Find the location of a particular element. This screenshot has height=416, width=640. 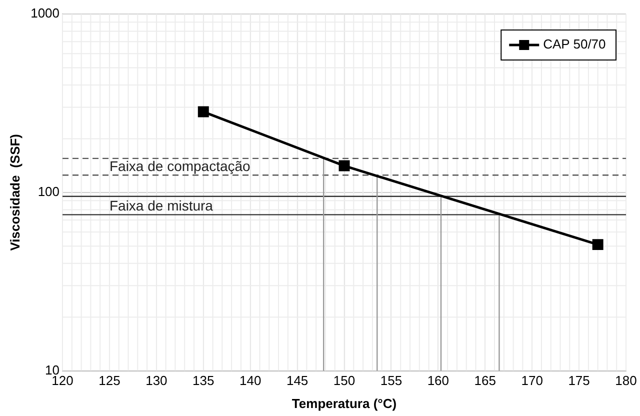

y-axis-title: Viscosidade (SSF) is located at coordinates (14, 192).